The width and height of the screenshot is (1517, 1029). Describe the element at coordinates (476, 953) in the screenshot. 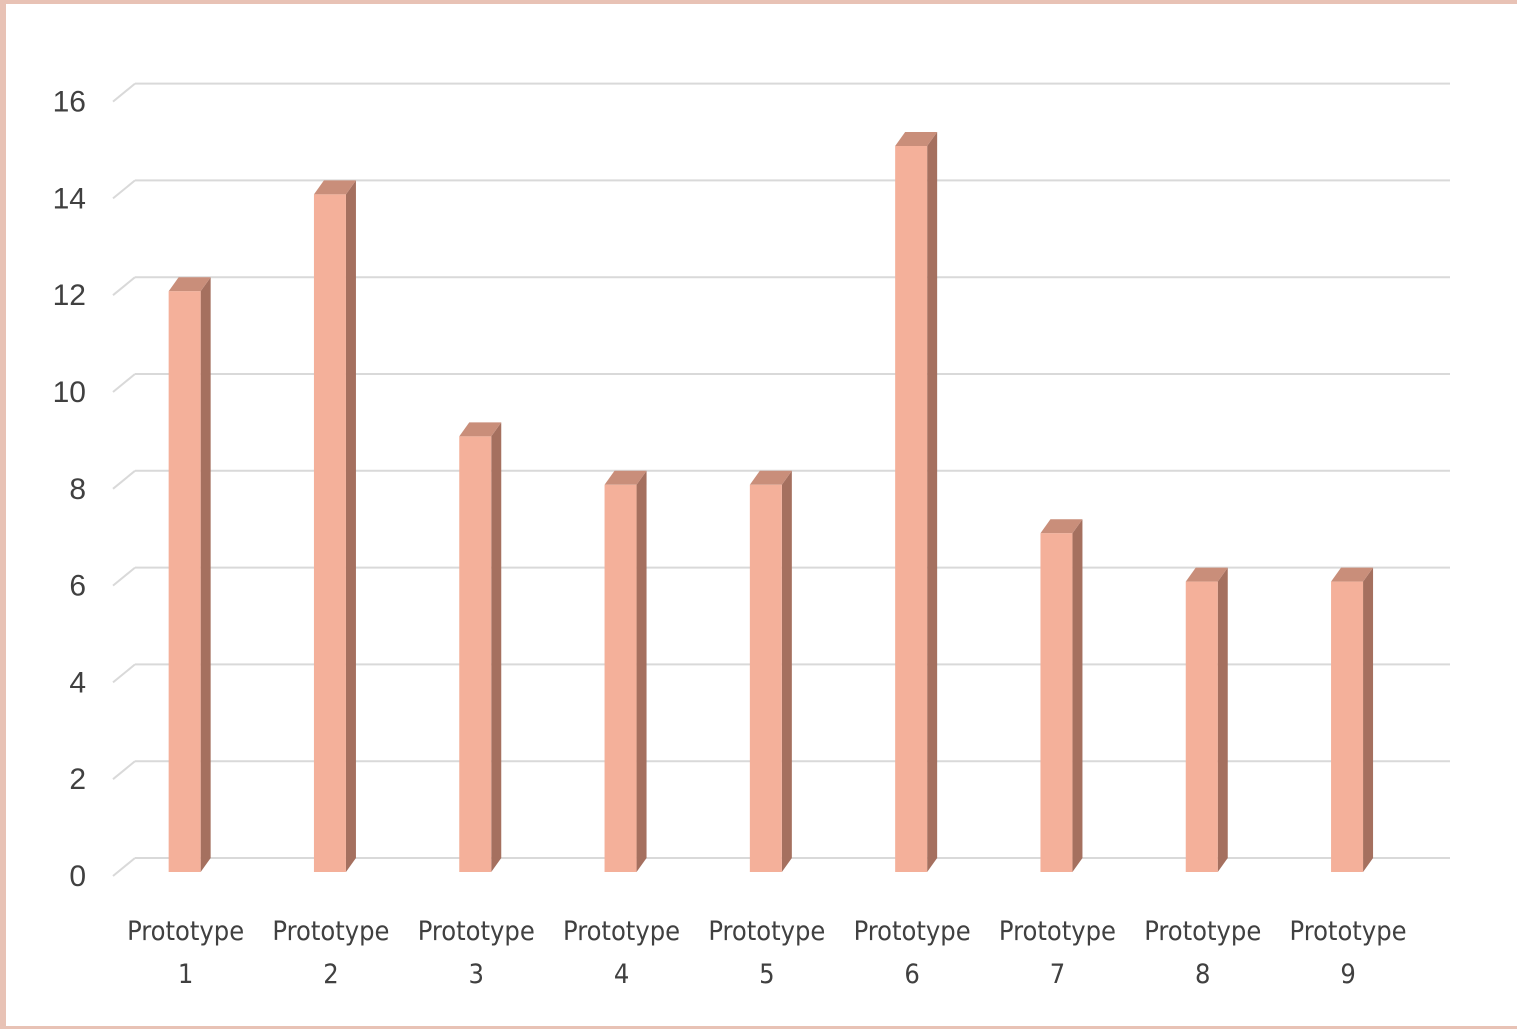

I see `x-tick-label: Prototype 3` at that location.